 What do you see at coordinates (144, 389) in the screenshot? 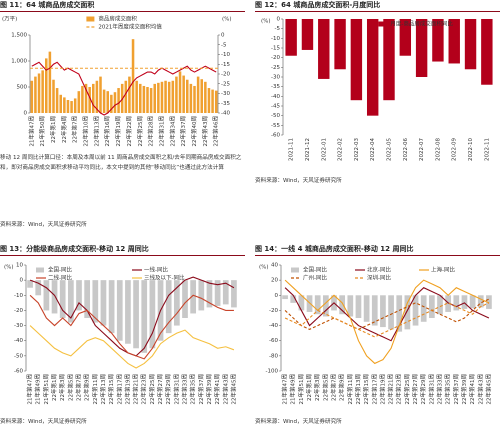
I see `x-tick-label: 22年第23周` at bounding box center [144, 389].